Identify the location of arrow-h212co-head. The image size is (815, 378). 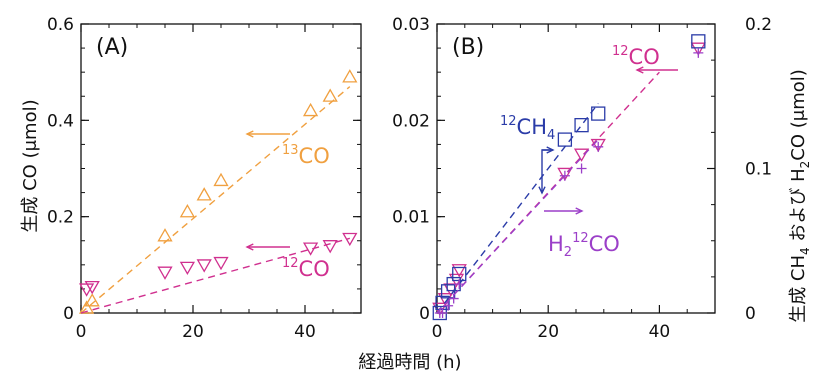
(579, 211).